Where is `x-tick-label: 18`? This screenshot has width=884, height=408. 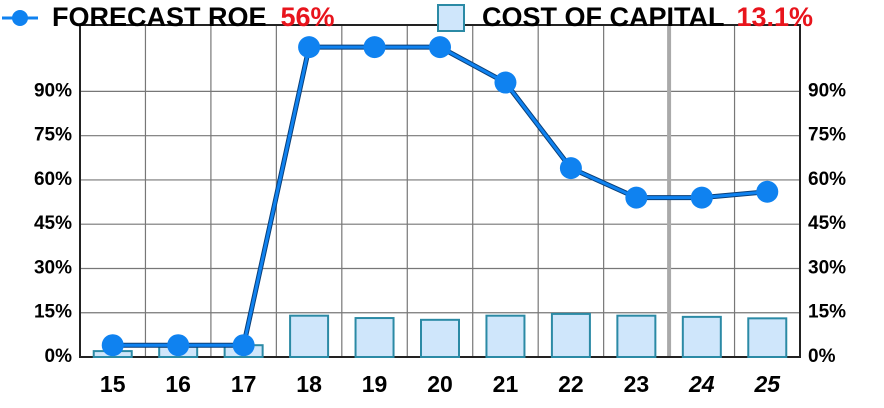 x-tick-label: 18 is located at coordinates (309, 384).